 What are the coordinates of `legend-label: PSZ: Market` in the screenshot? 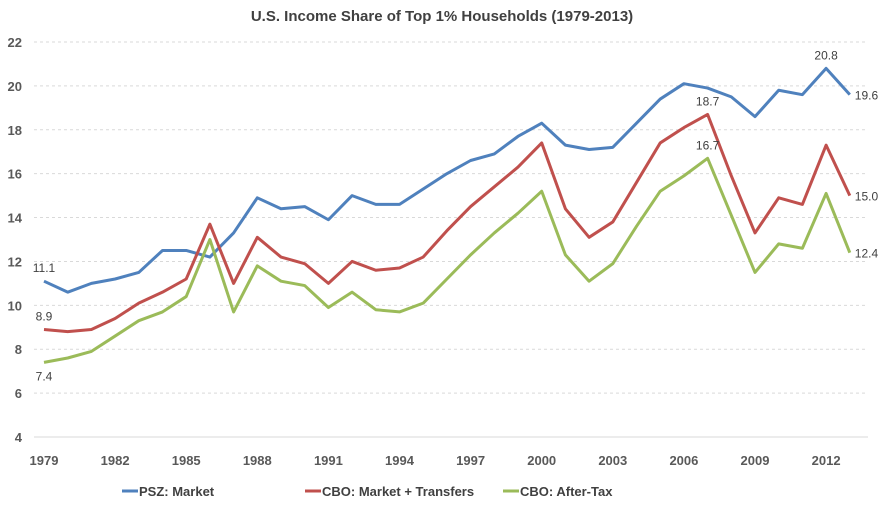 It's located at (177, 491).